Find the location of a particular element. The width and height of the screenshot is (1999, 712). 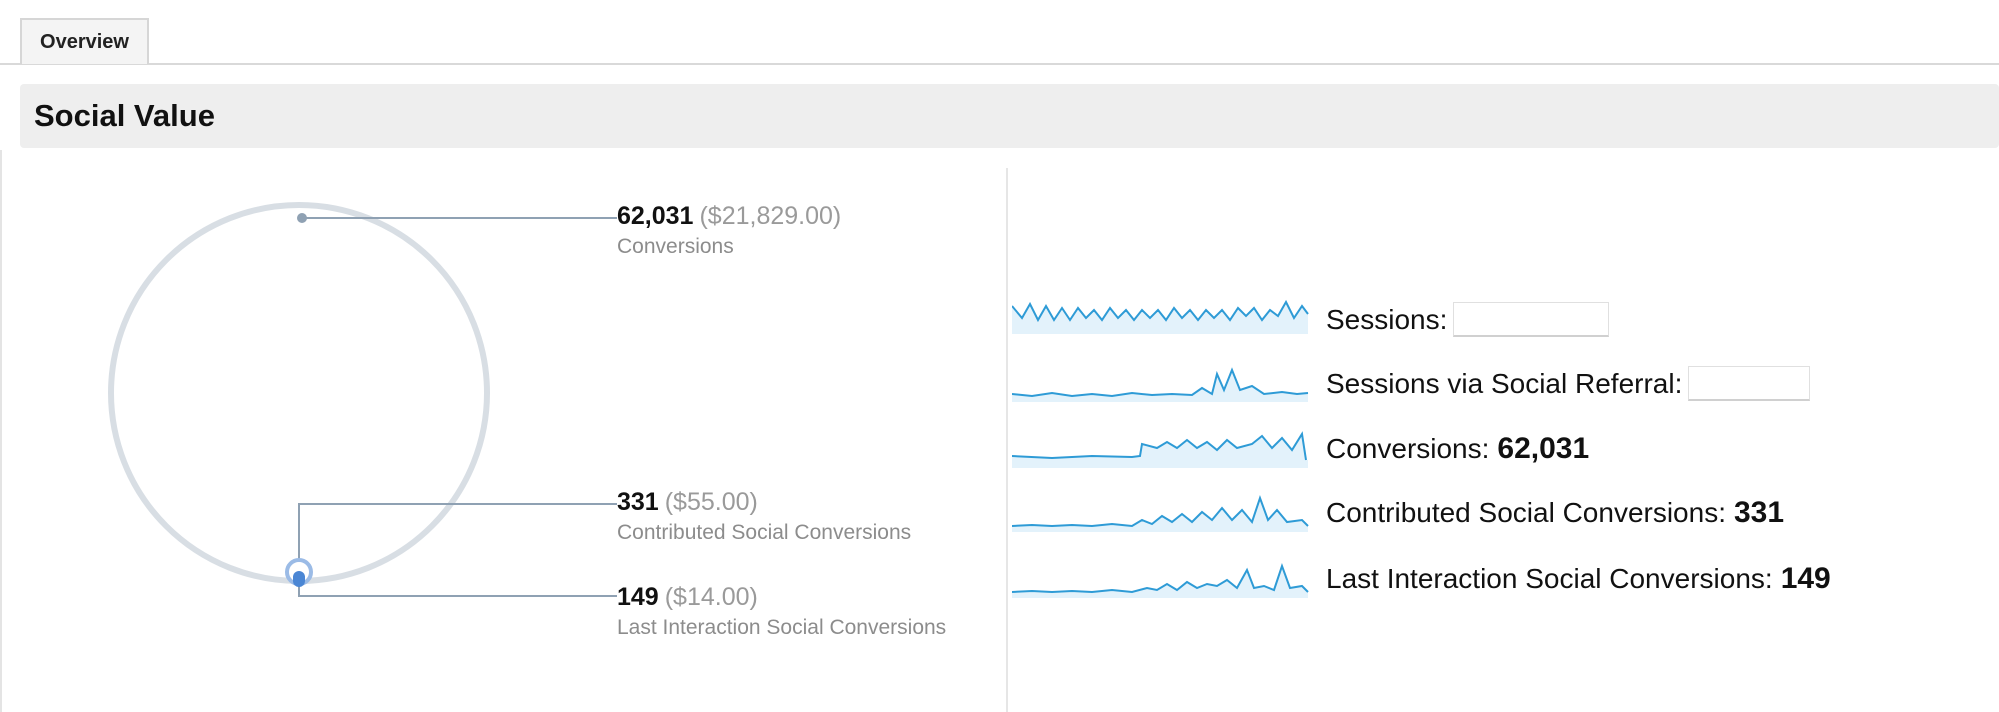

conversions-sparkline is located at coordinates (1160, 449).